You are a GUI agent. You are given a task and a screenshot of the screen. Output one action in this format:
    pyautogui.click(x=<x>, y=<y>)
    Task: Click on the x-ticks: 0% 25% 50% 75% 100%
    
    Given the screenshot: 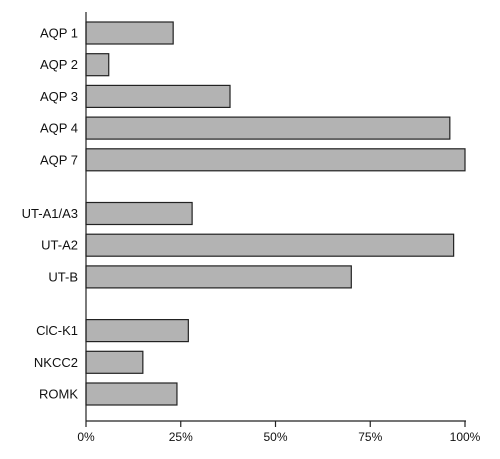 What is the action you would take?
    pyautogui.click(x=279, y=432)
    